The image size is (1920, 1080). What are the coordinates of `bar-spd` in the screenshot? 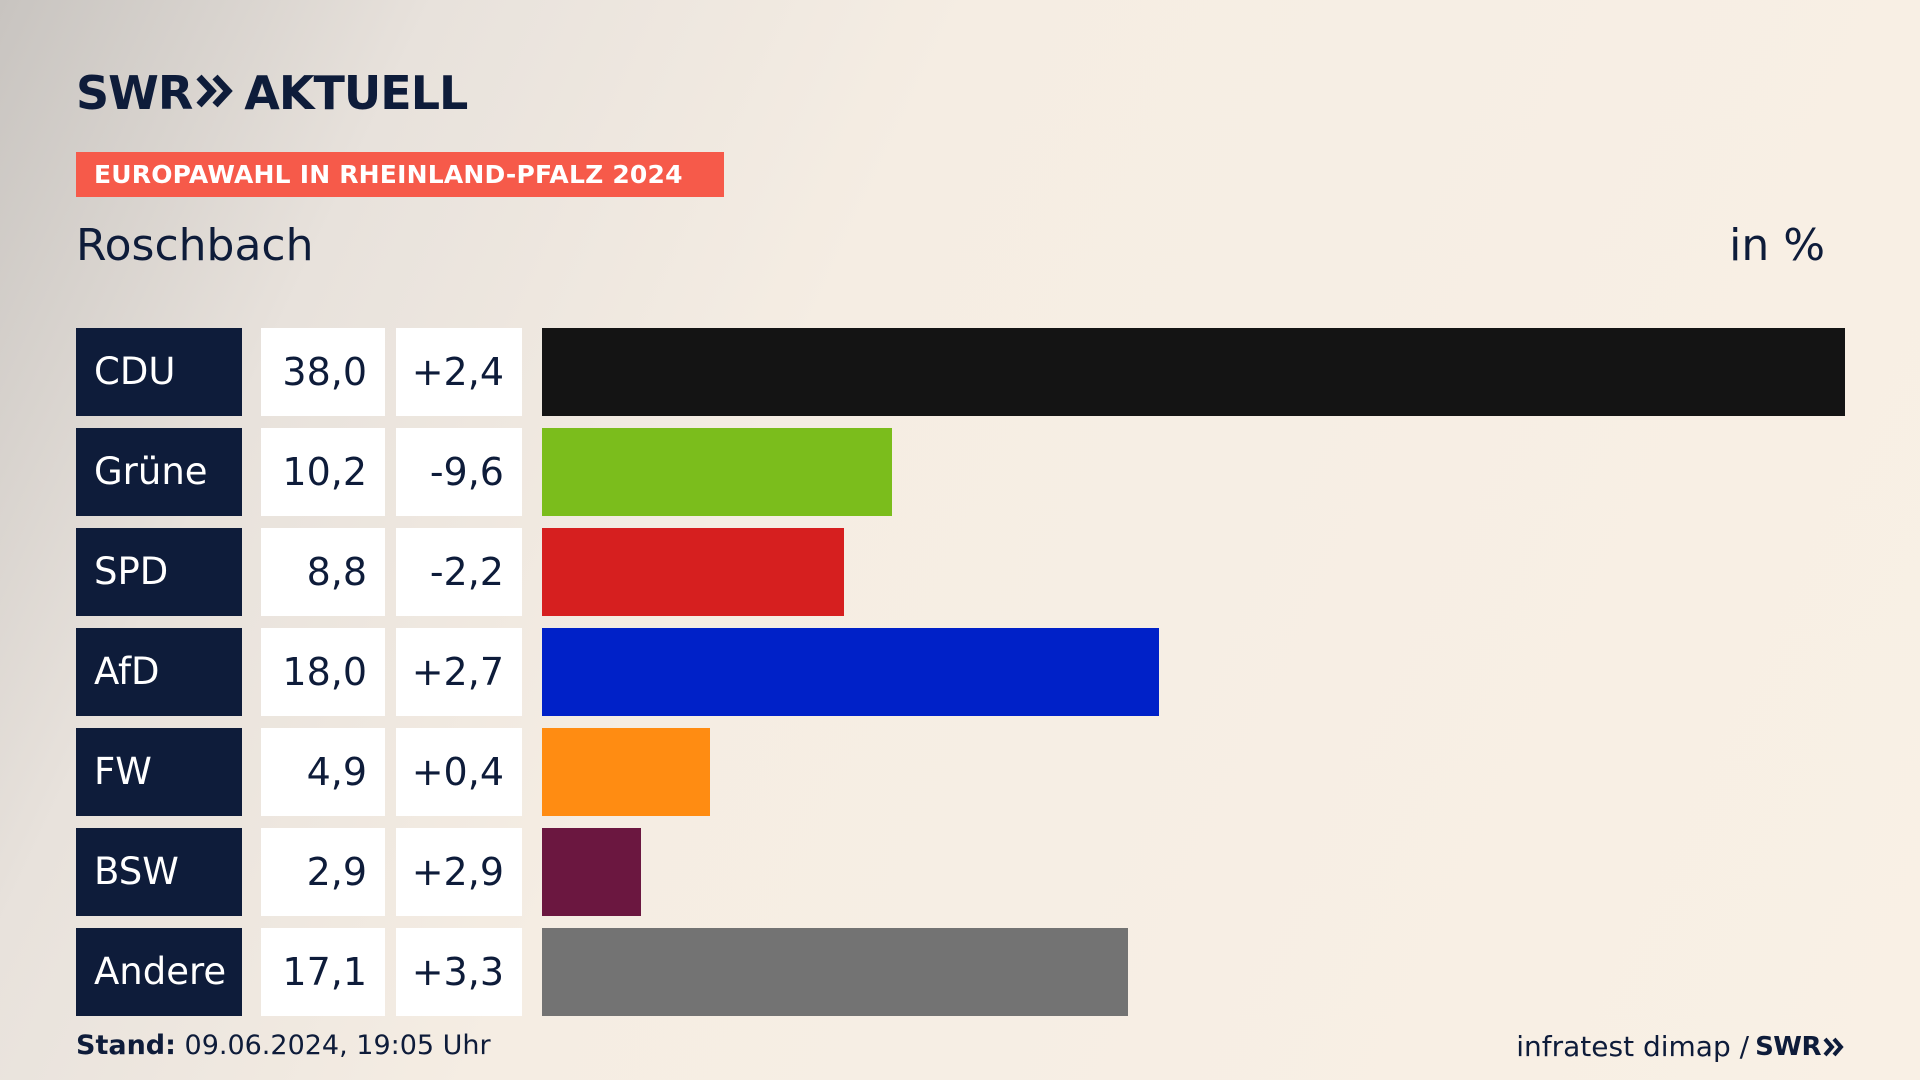 It's located at (693, 572).